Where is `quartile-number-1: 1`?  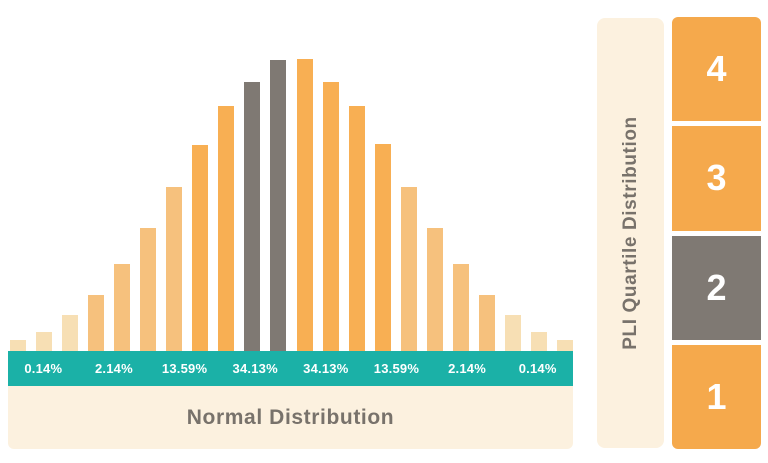 quartile-number-1: 1 is located at coordinates (716, 396).